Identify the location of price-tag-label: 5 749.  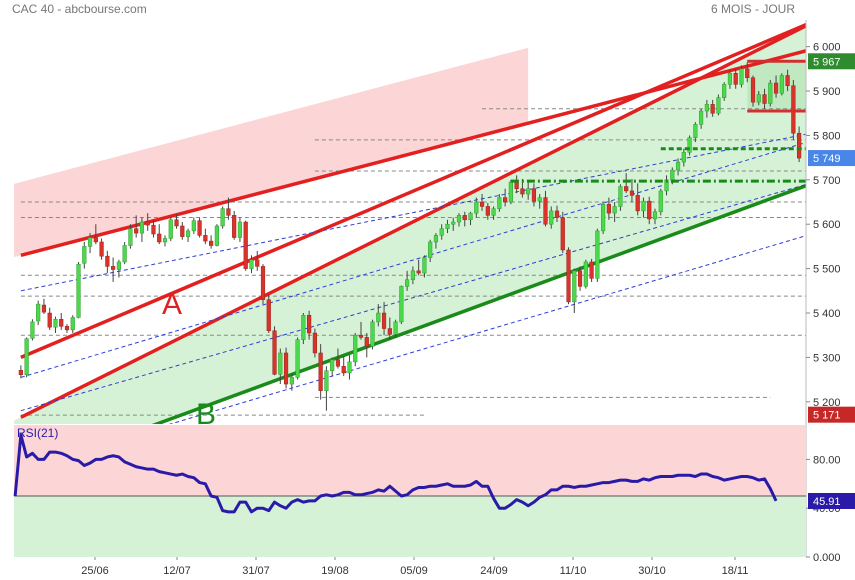
(827, 159).